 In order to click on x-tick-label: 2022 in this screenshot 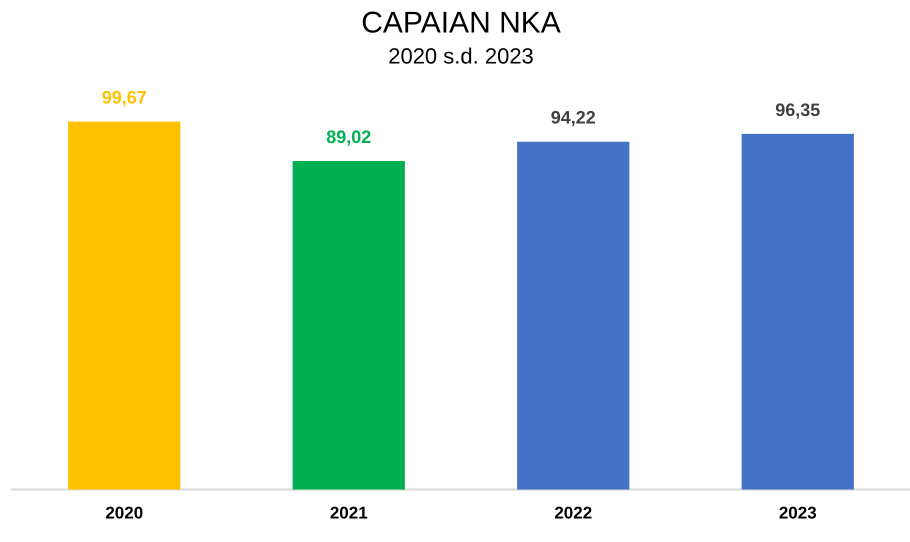, I will do `click(573, 512)`.